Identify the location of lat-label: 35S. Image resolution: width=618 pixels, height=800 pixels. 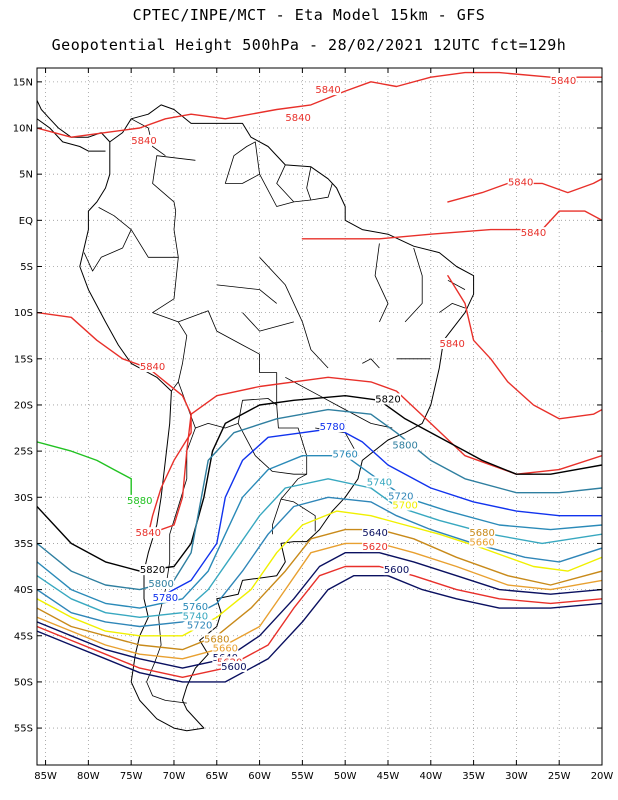
(23, 544).